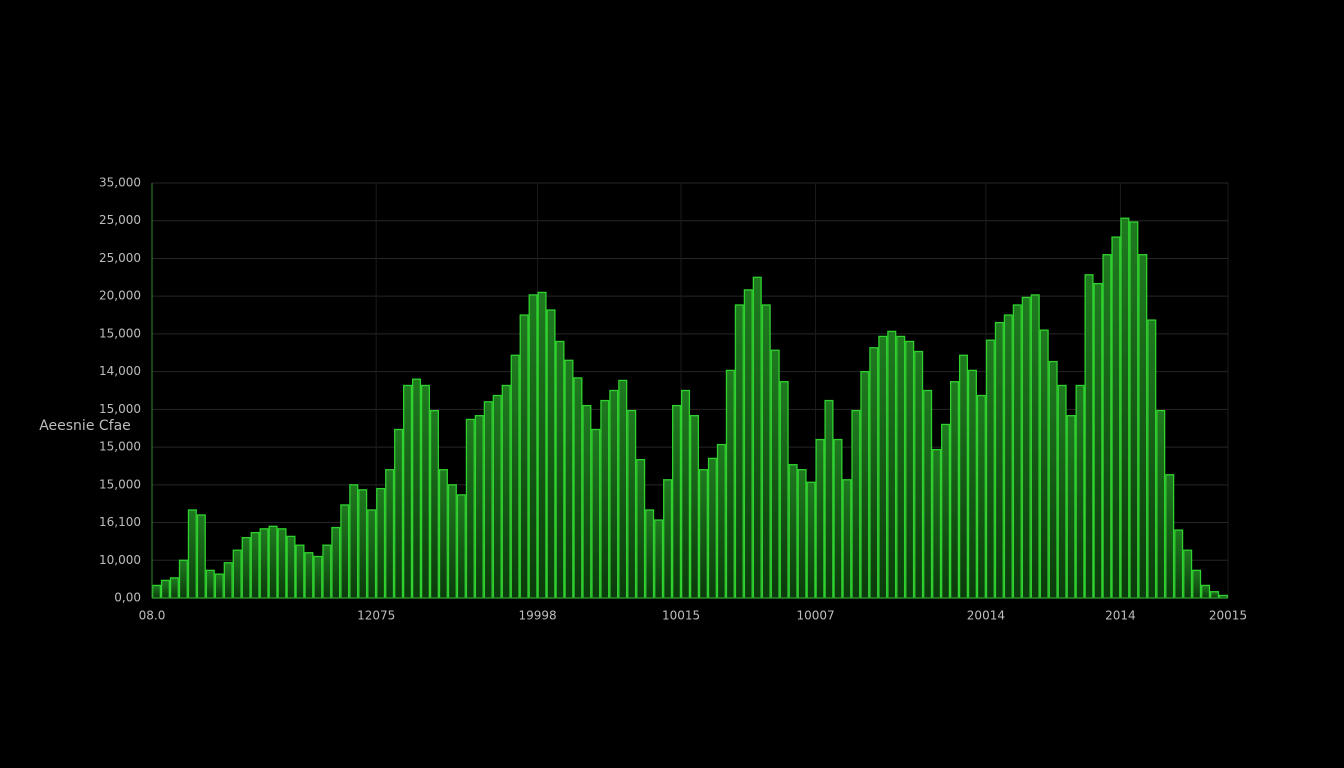 The image size is (1344, 768). What do you see at coordinates (537, 616) in the screenshot?
I see `x-tick-label: 19998` at bounding box center [537, 616].